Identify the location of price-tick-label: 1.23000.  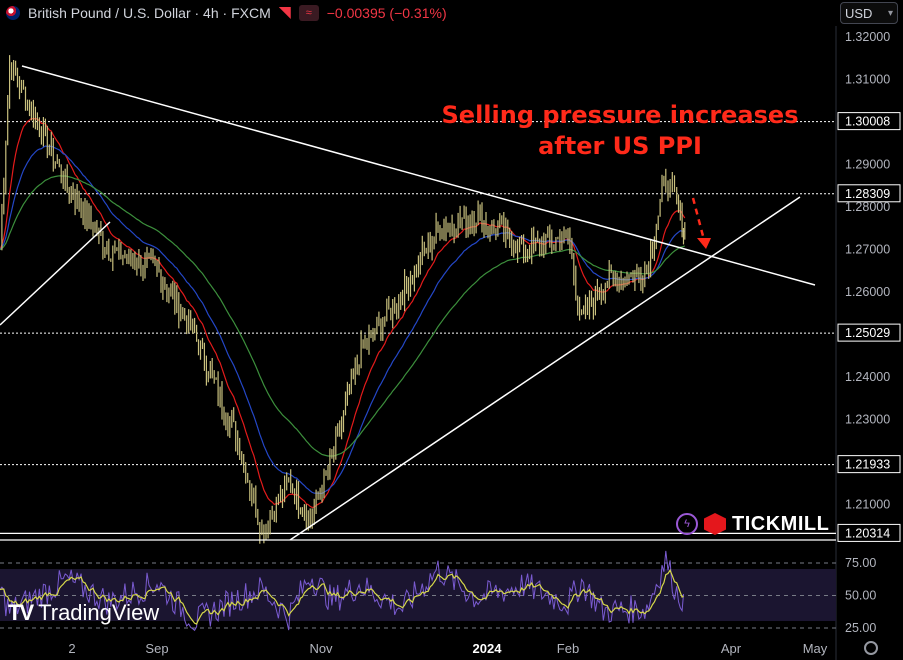
(867, 419).